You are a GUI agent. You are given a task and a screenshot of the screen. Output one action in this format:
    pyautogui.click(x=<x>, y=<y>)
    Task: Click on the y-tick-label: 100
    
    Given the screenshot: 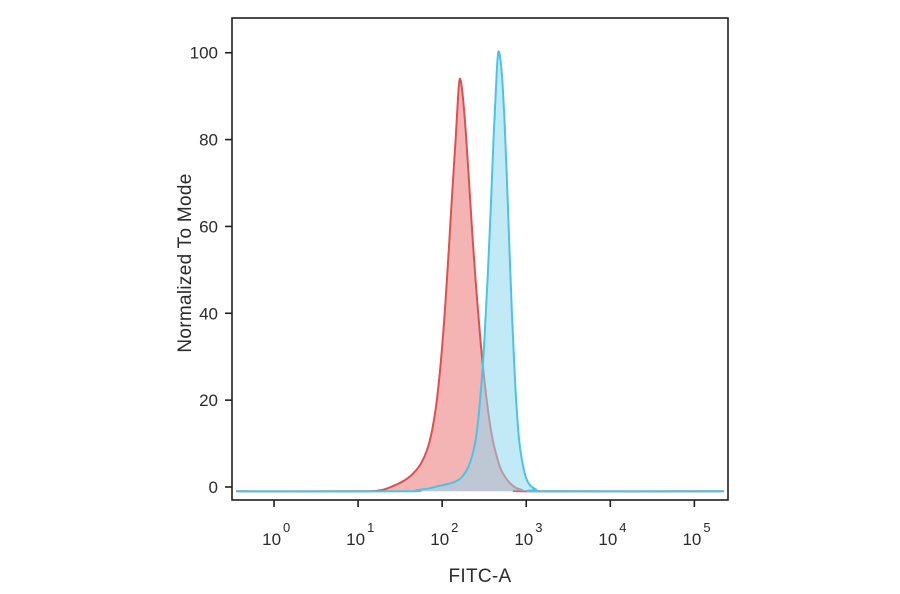 What is the action you would take?
    pyautogui.click(x=204, y=53)
    